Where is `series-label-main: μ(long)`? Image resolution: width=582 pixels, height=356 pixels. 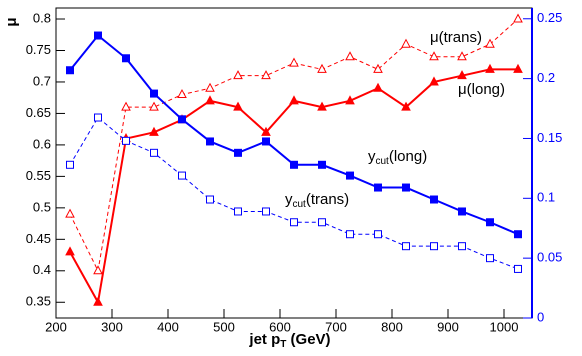
series-label-main: μ(long) is located at coordinates (481, 89).